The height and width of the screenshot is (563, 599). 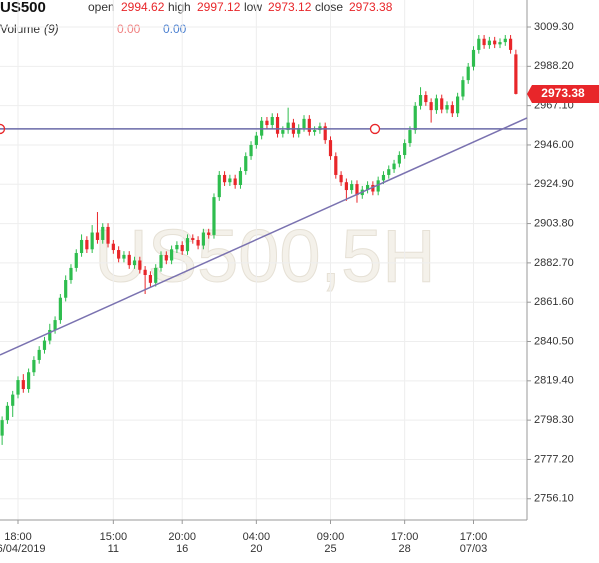 I want to click on header-value: 2973.38, so click(x=371, y=7).